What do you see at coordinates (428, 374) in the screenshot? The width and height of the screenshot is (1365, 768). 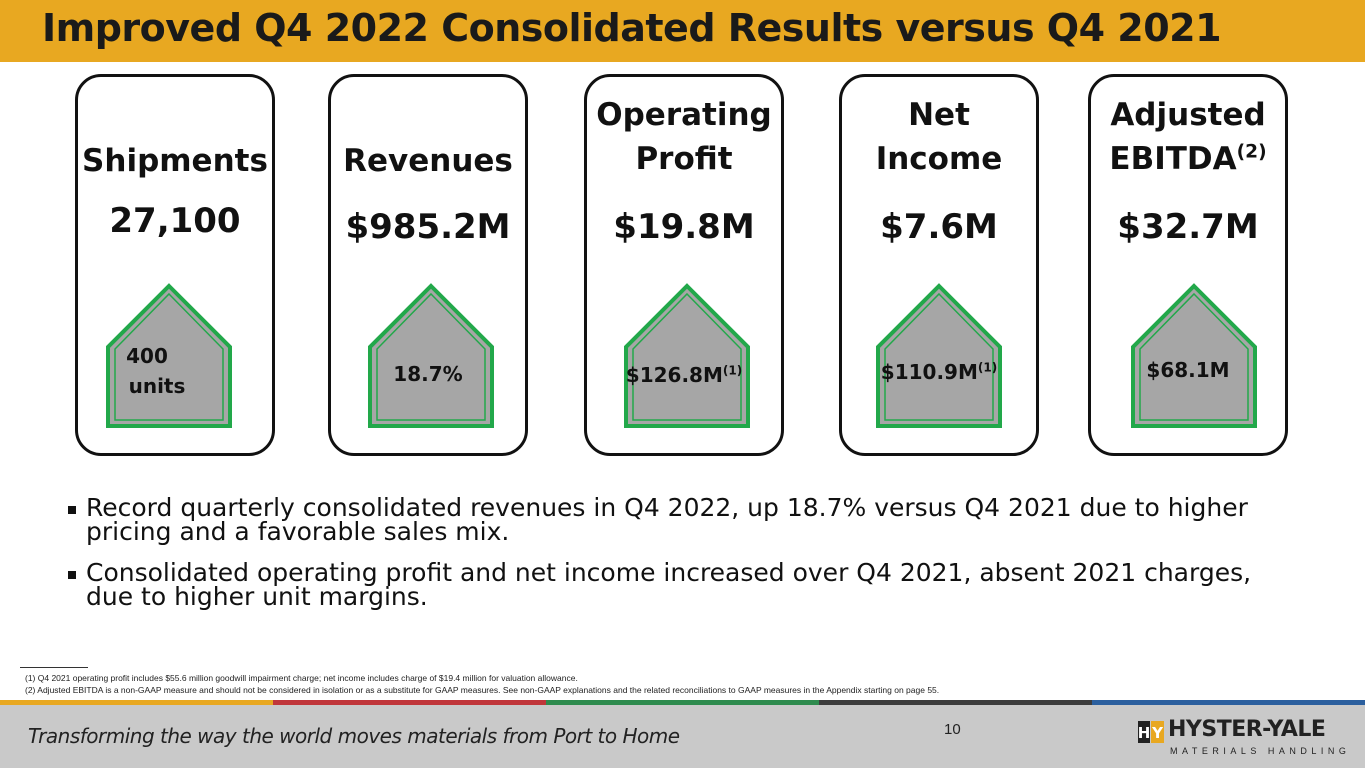 I see `card-change: 18.7%` at bounding box center [428, 374].